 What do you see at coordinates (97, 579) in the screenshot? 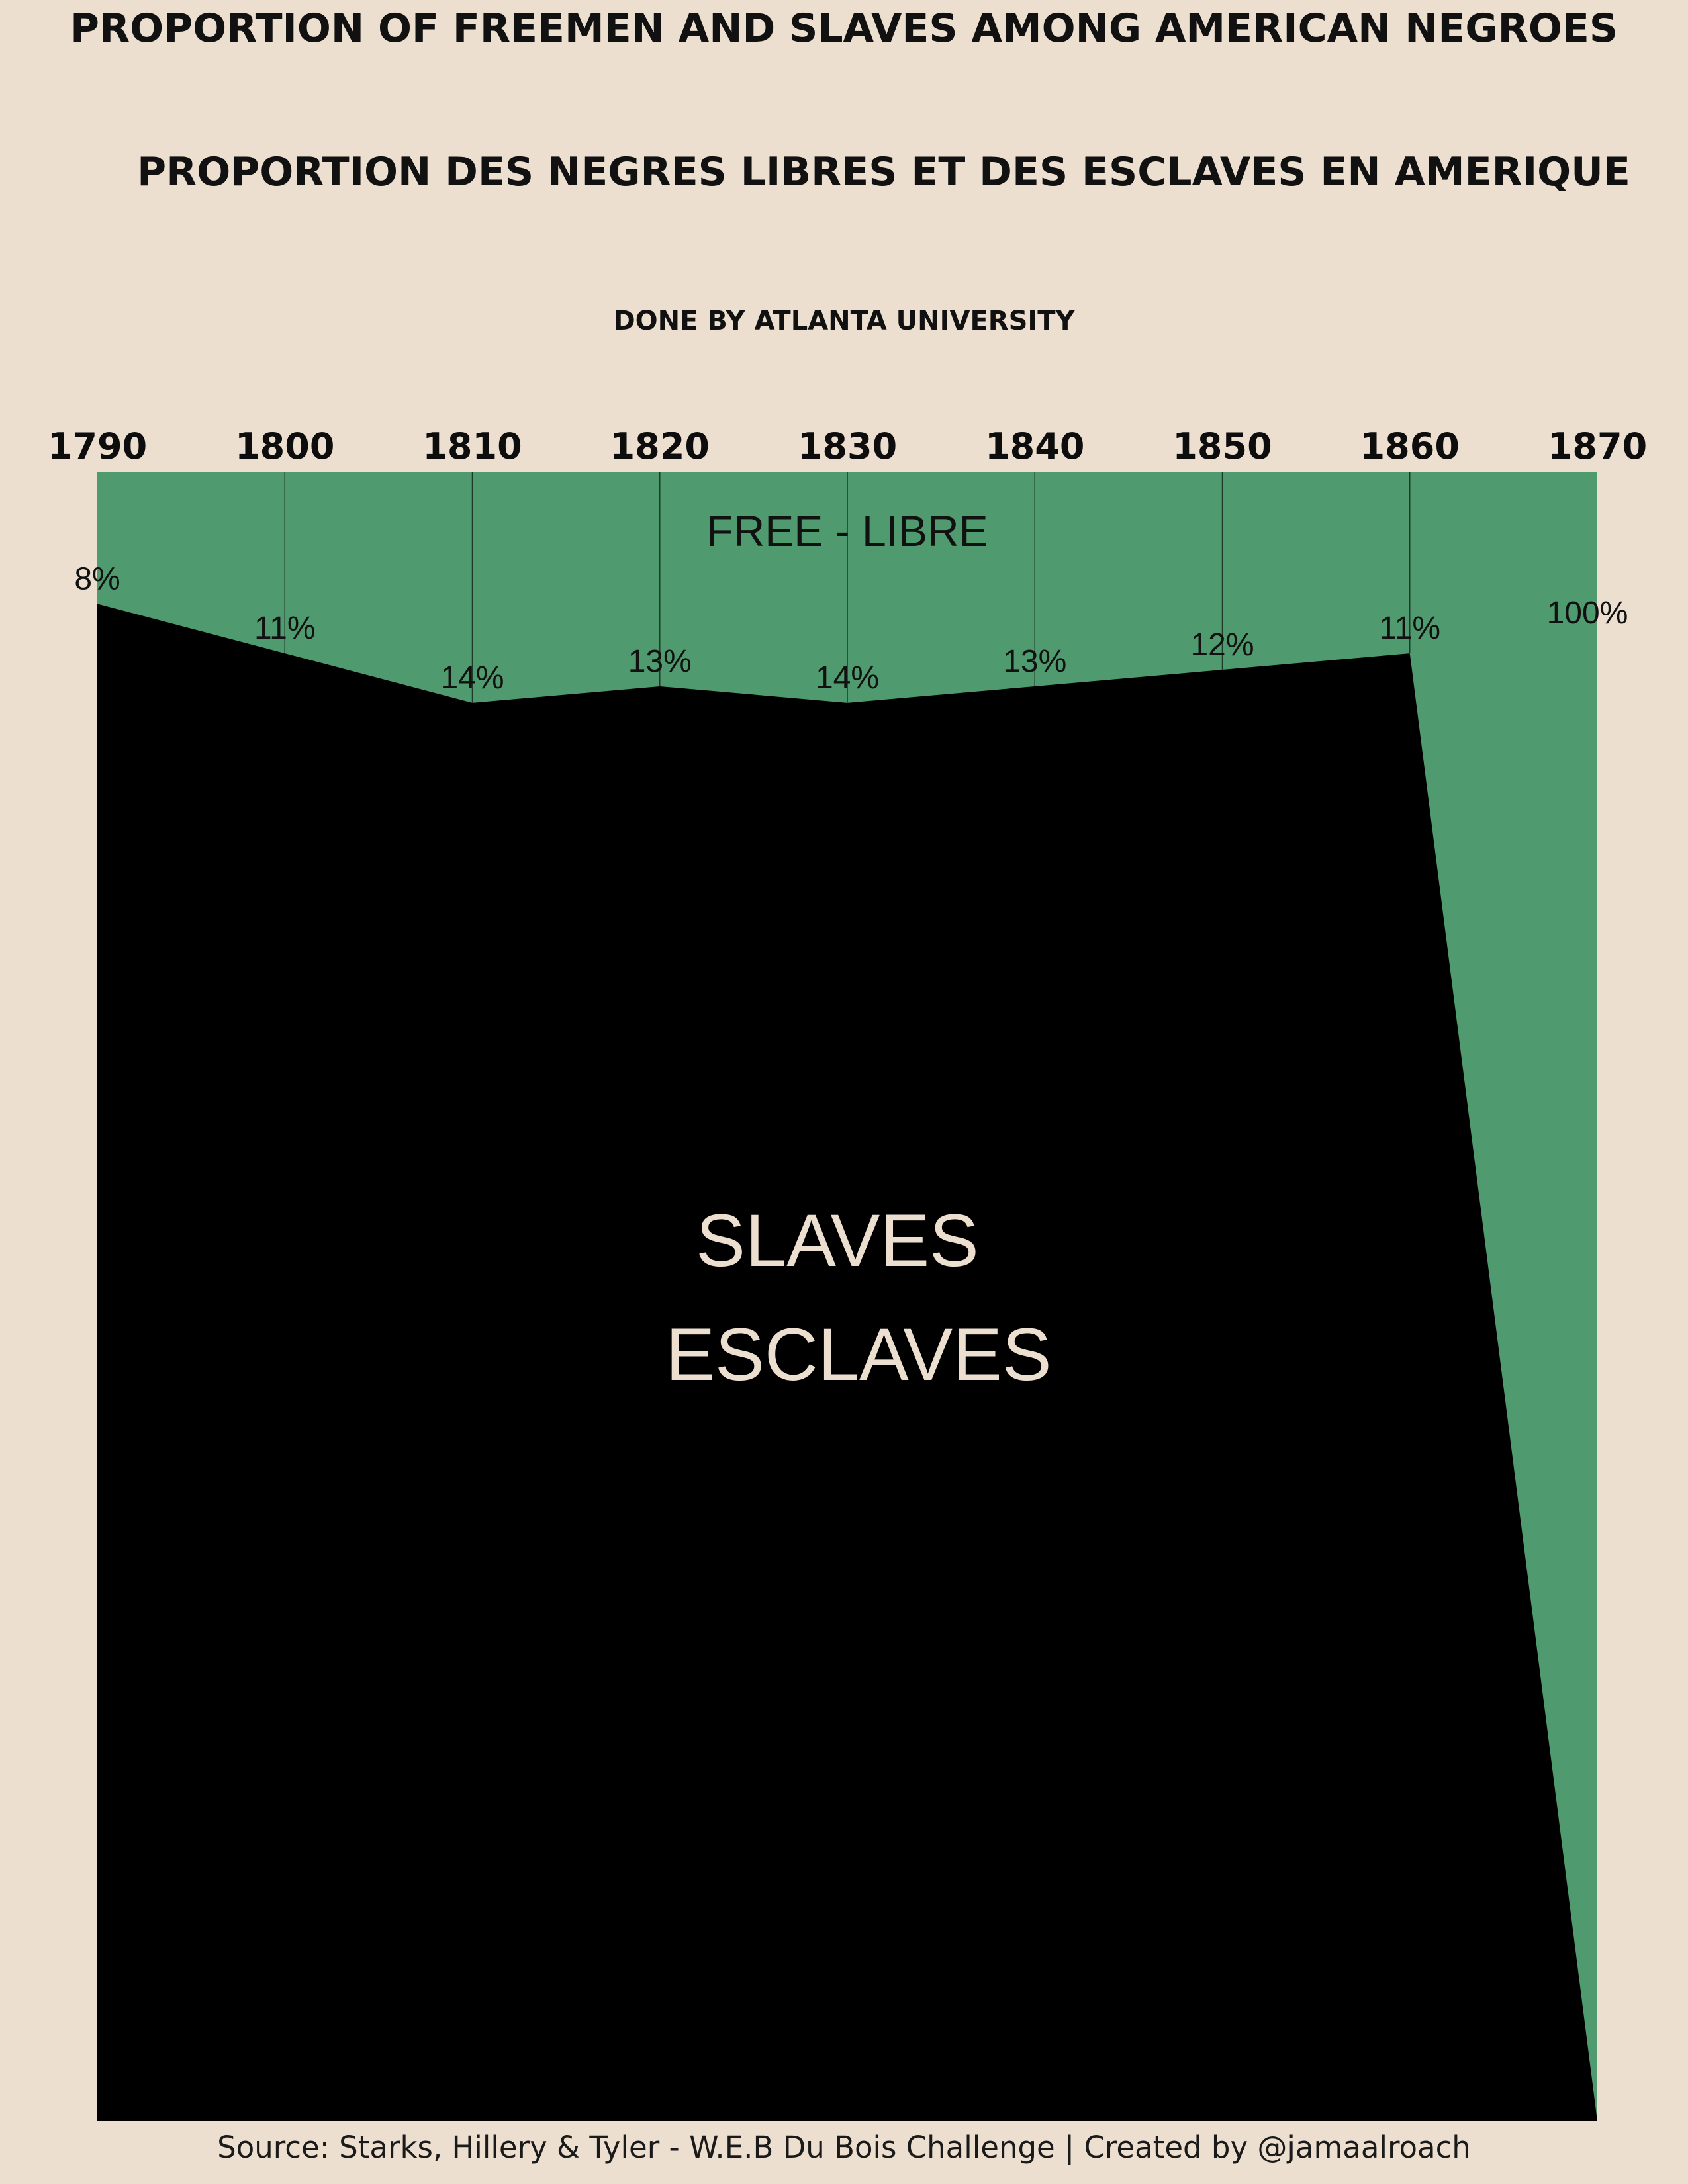
I see `data-label-1790: 8%` at bounding box center [97, 579].